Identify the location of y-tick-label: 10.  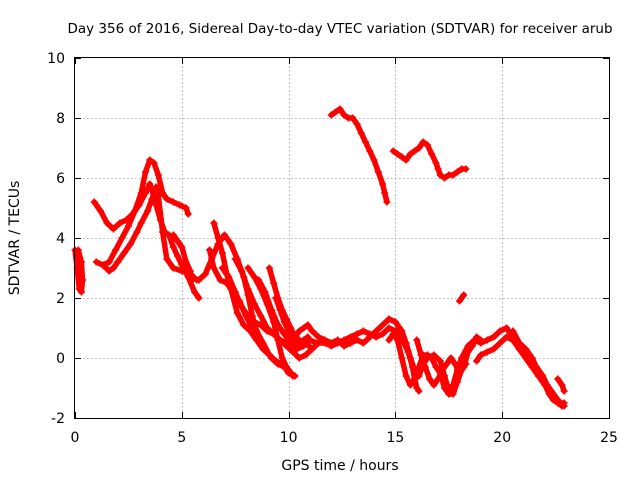
(56, 59).